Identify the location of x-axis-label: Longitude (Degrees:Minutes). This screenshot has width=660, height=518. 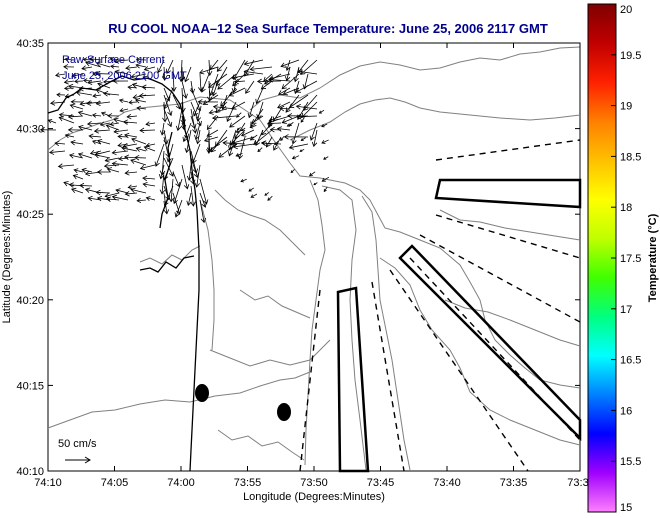
(314, 497).